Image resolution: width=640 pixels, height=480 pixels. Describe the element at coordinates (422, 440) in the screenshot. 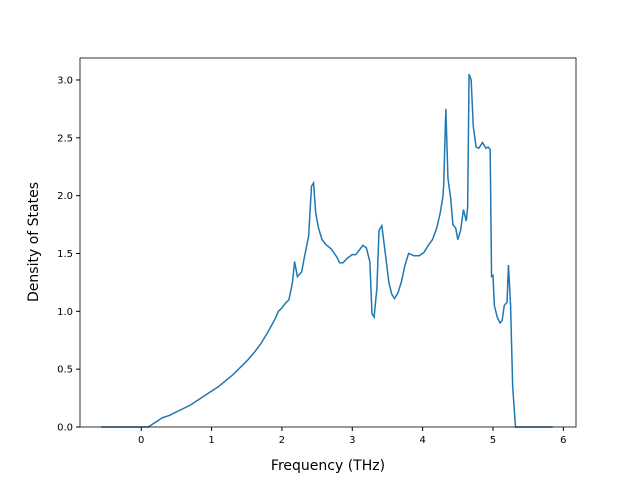

I see `x-tick-label: 4` at that location.